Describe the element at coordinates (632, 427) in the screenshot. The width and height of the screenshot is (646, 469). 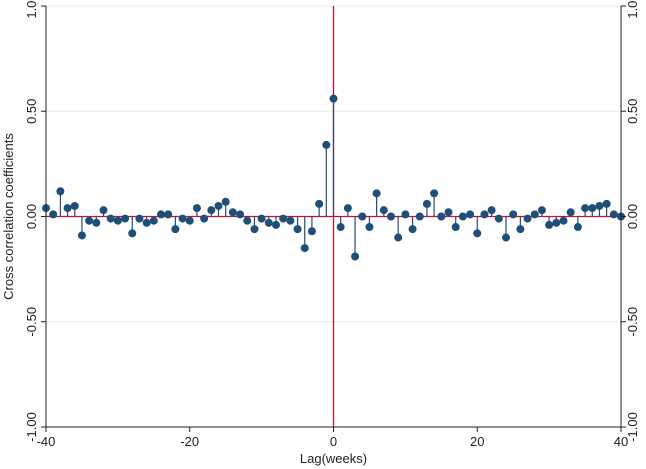
I see `right-y-tick-label: -1.00` at that location.